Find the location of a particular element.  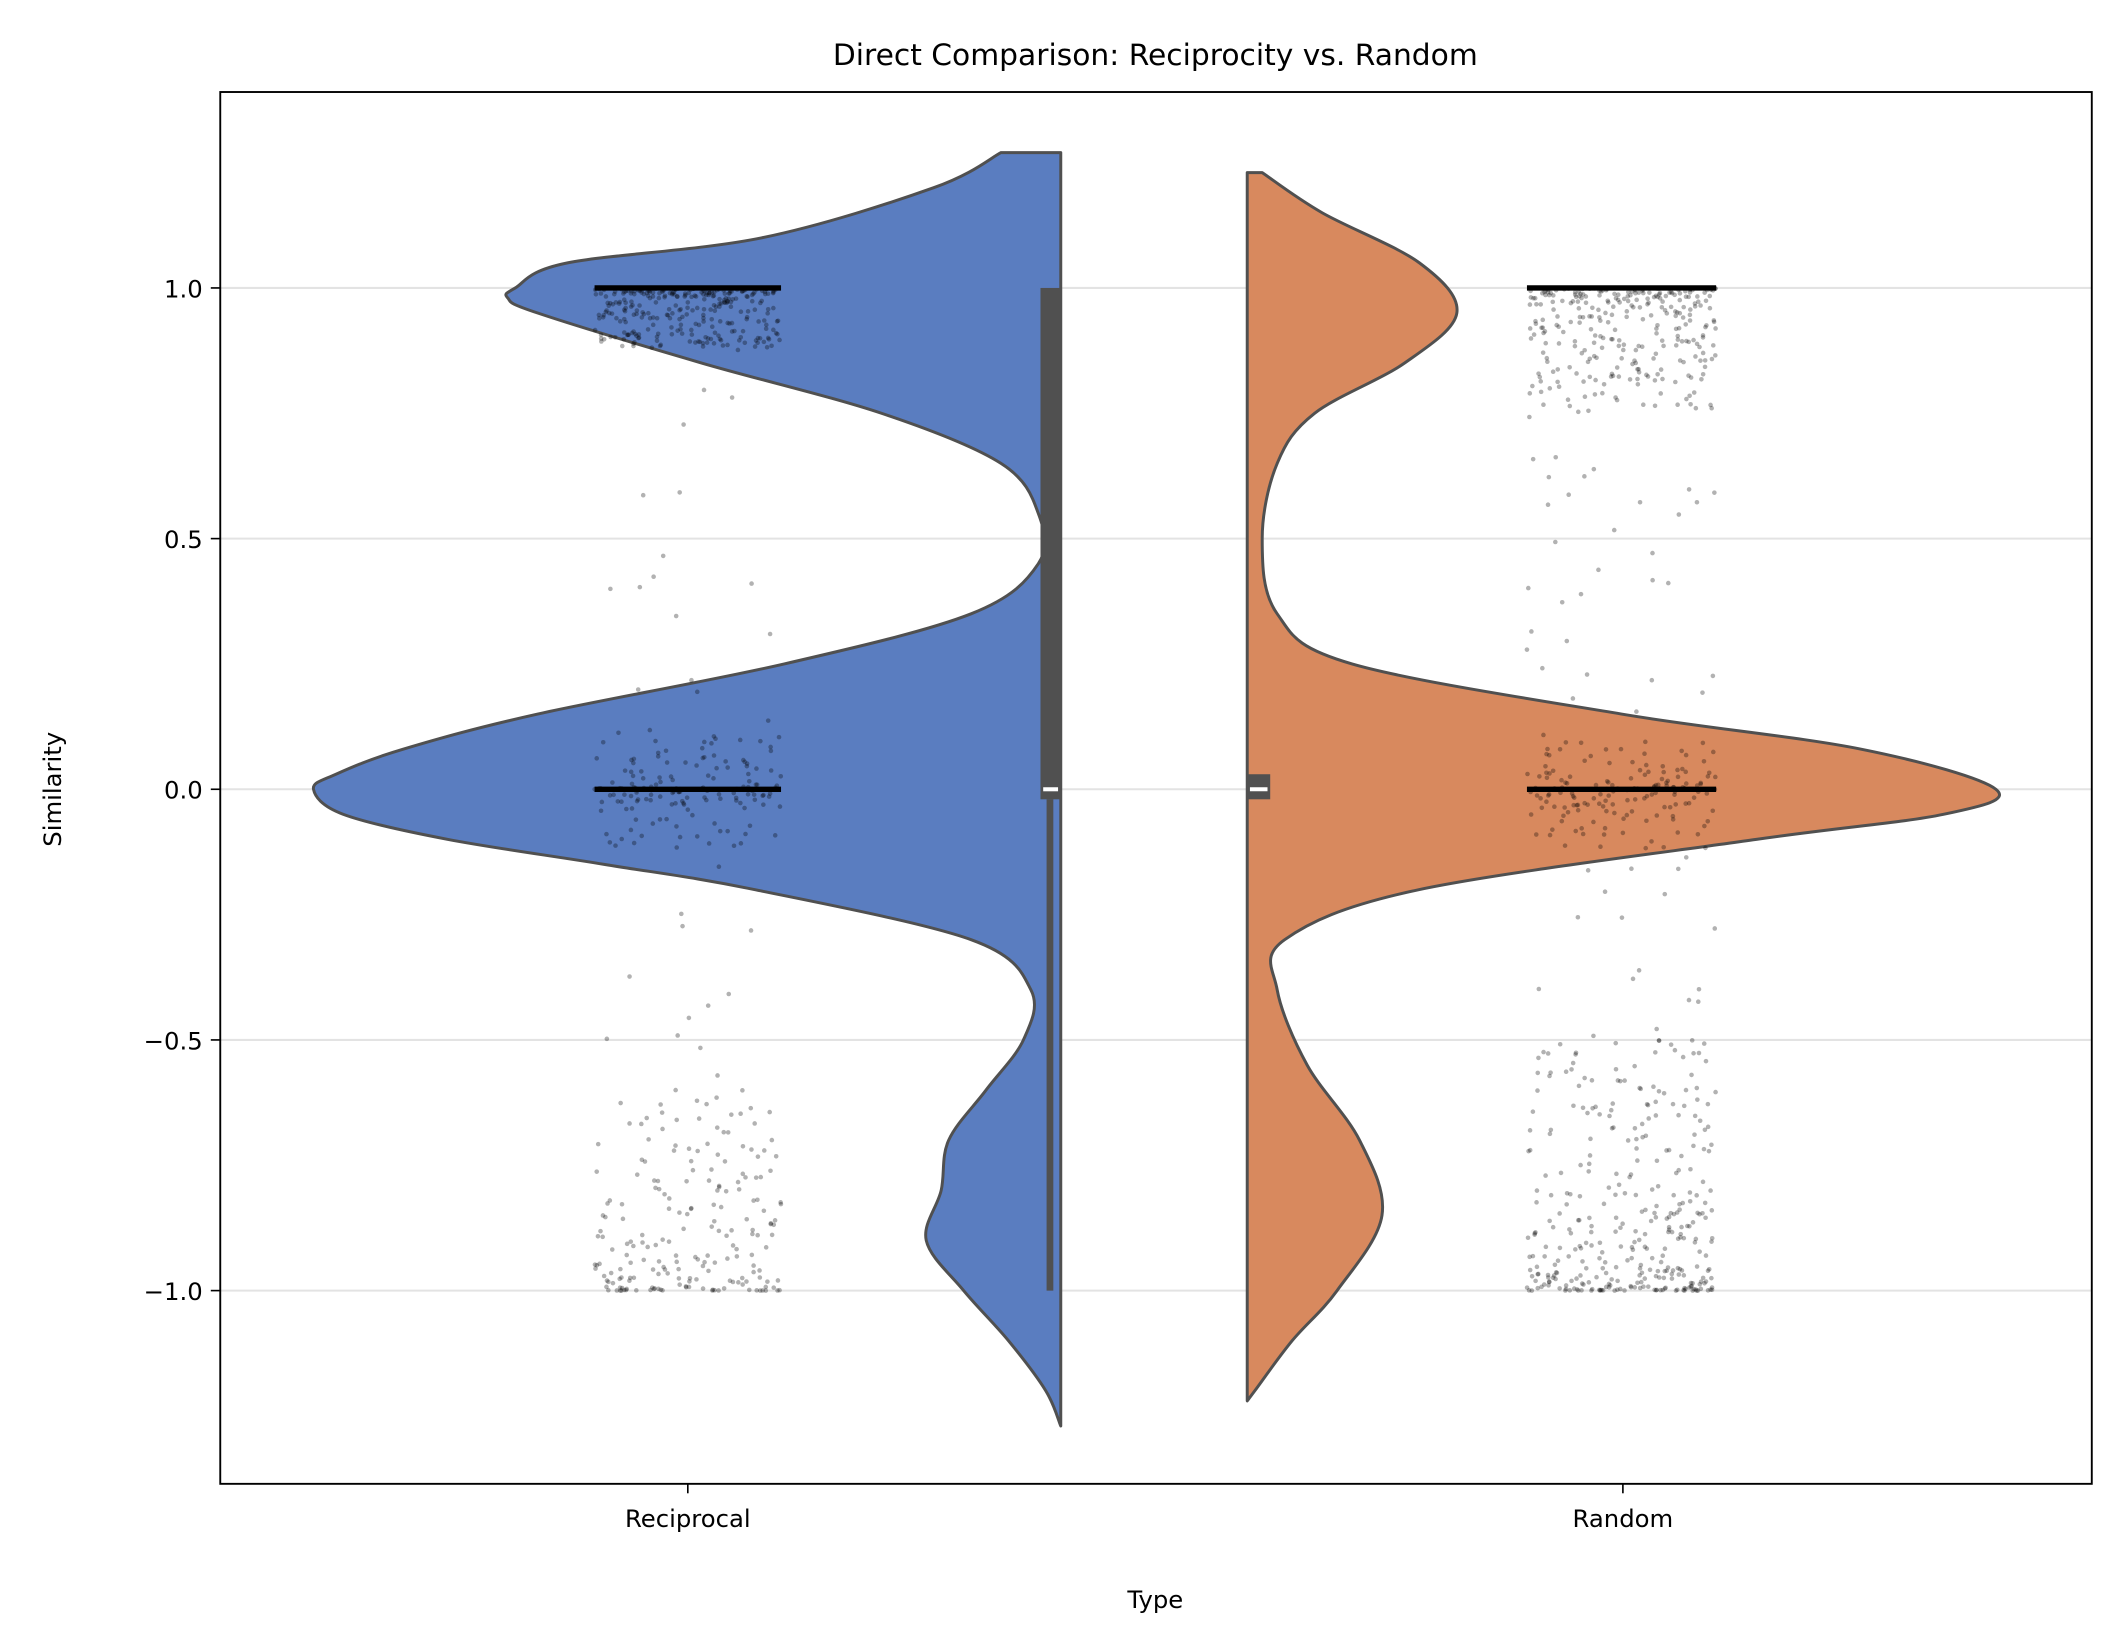

x-axis-label: Type is located at coordinates (1154, 1599).